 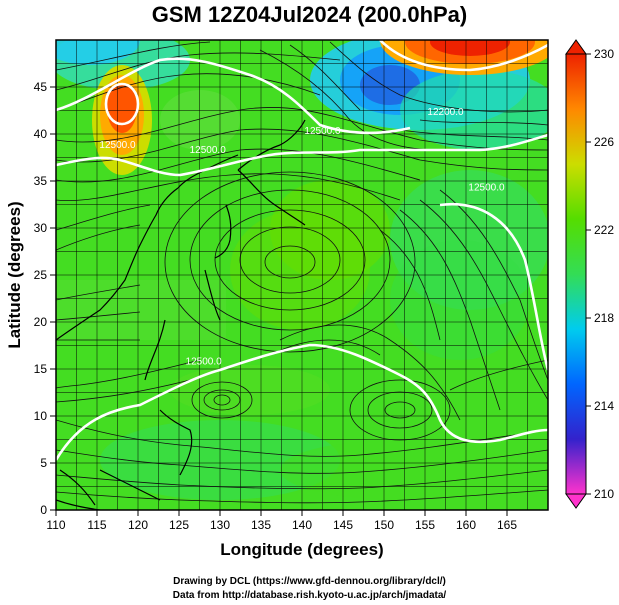 What do you see at coordinates (466, 525) in the screenshot?
I see `x-tick-label: 160` at bounding box center [466, 525].